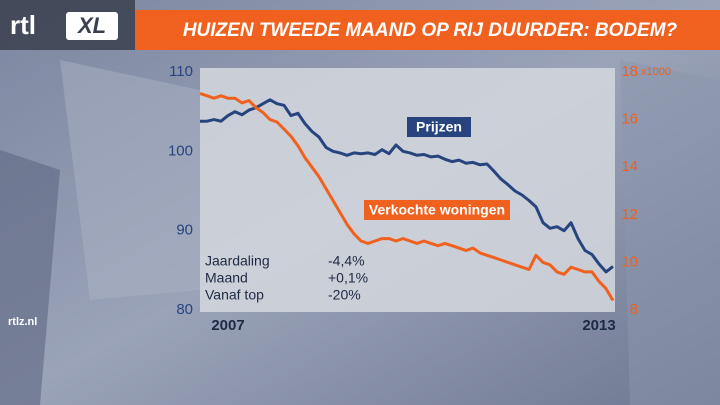 The width and height of the screenshot is (720, 405). What do you see at coordinates (344, 295) in the screenshot?
I see `stat-value: -20%` at bounding box center [344, 295].